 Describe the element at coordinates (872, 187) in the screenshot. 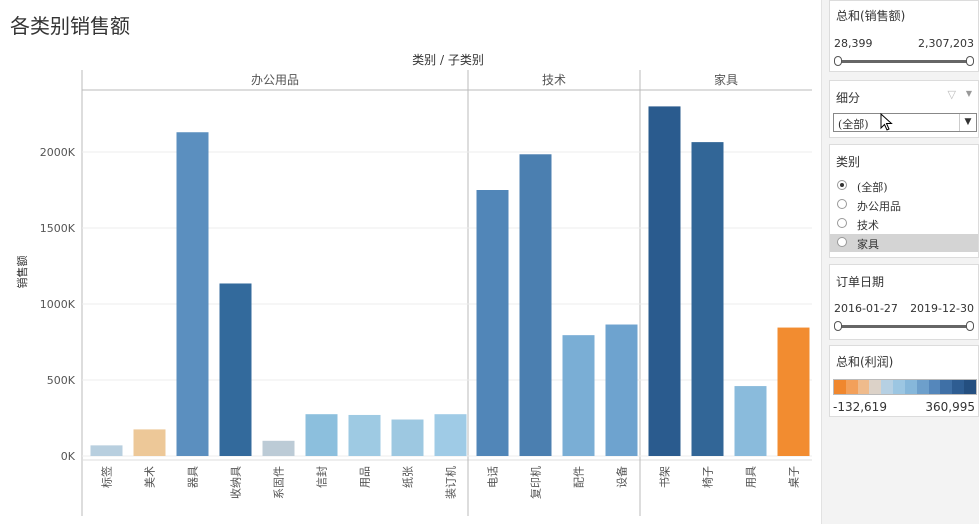

I see `category-option-label: (全部)` at that location.